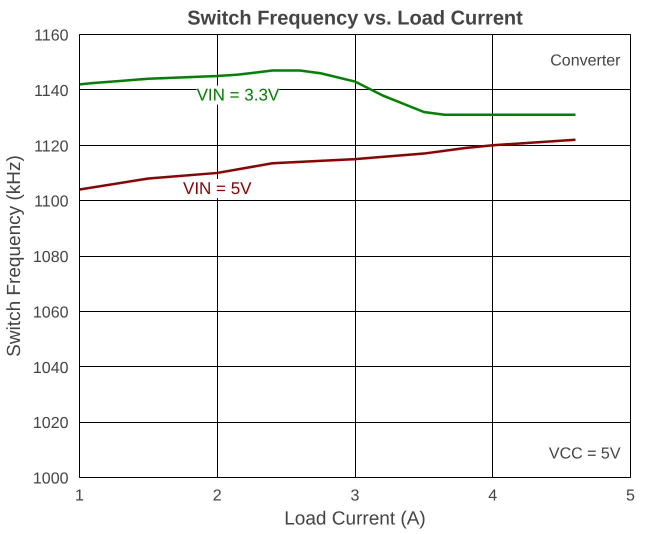 The height and width of the screenshot is (534, 652). What do you see at coordinates (238, 95) in the screenshot?
I see `series-label: VIN = 3.3V` at bounding box center [238, 95].